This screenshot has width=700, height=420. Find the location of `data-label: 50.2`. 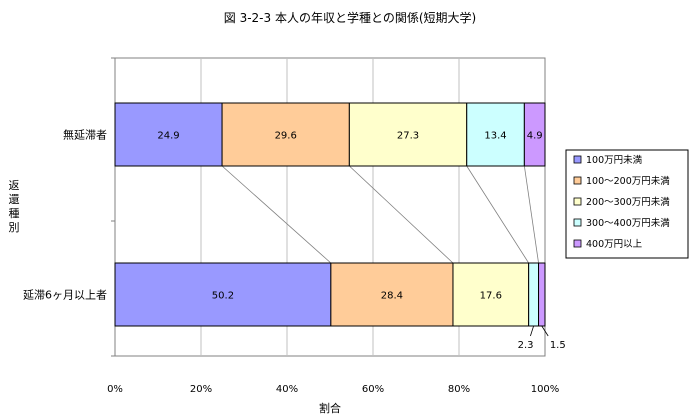

data-label: 50.2 is located at coordinates (223, 296).